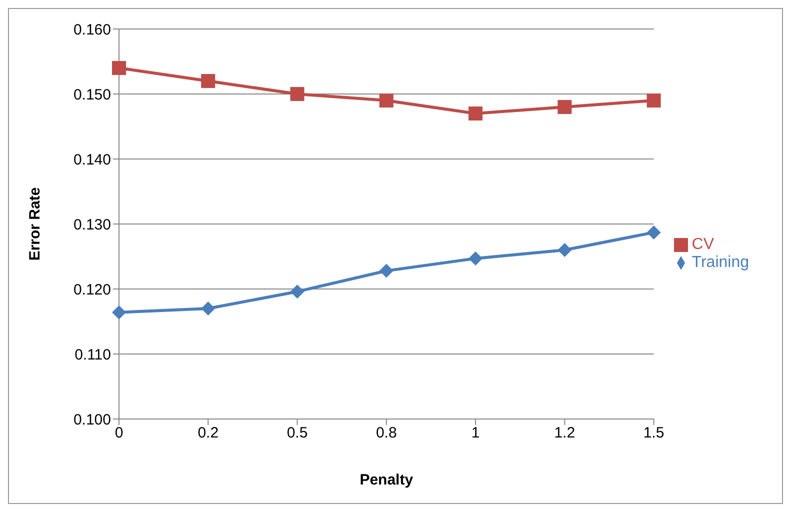 The width and height of the screenshot is (789, 510). Describe the element at coordinates (92, 225) in the screenshot. I see `y-tick-label: 0.130` at that location.